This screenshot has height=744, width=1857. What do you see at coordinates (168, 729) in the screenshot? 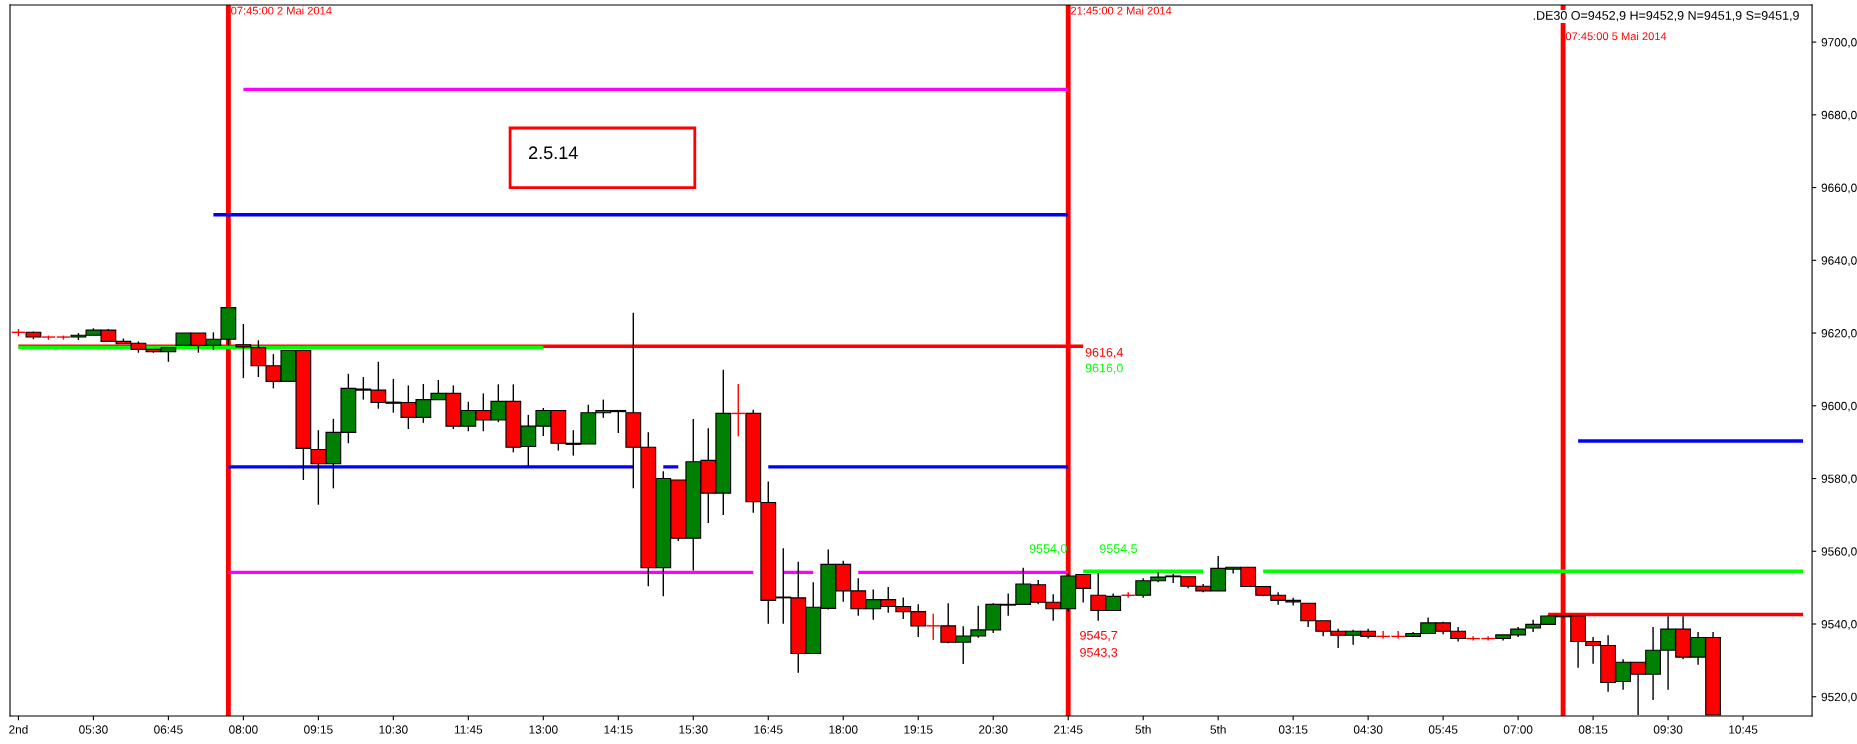
I see `x-tick-label: 06:45` at bounding box center [168, 729].